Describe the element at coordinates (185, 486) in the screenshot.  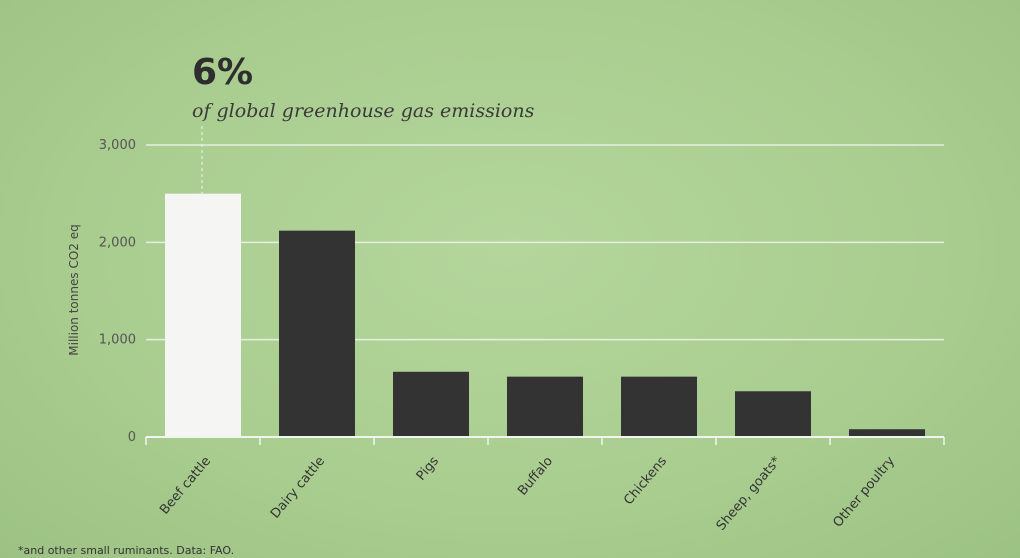
I see `x-tick-label: Beef cattle` at that location.